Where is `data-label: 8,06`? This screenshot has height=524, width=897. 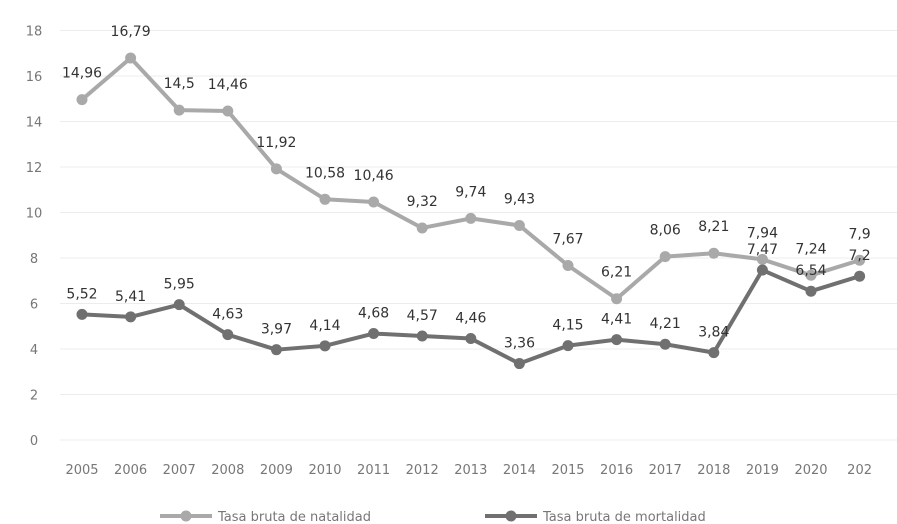 data-label: 8,06 is located at coordinates (665, 231).